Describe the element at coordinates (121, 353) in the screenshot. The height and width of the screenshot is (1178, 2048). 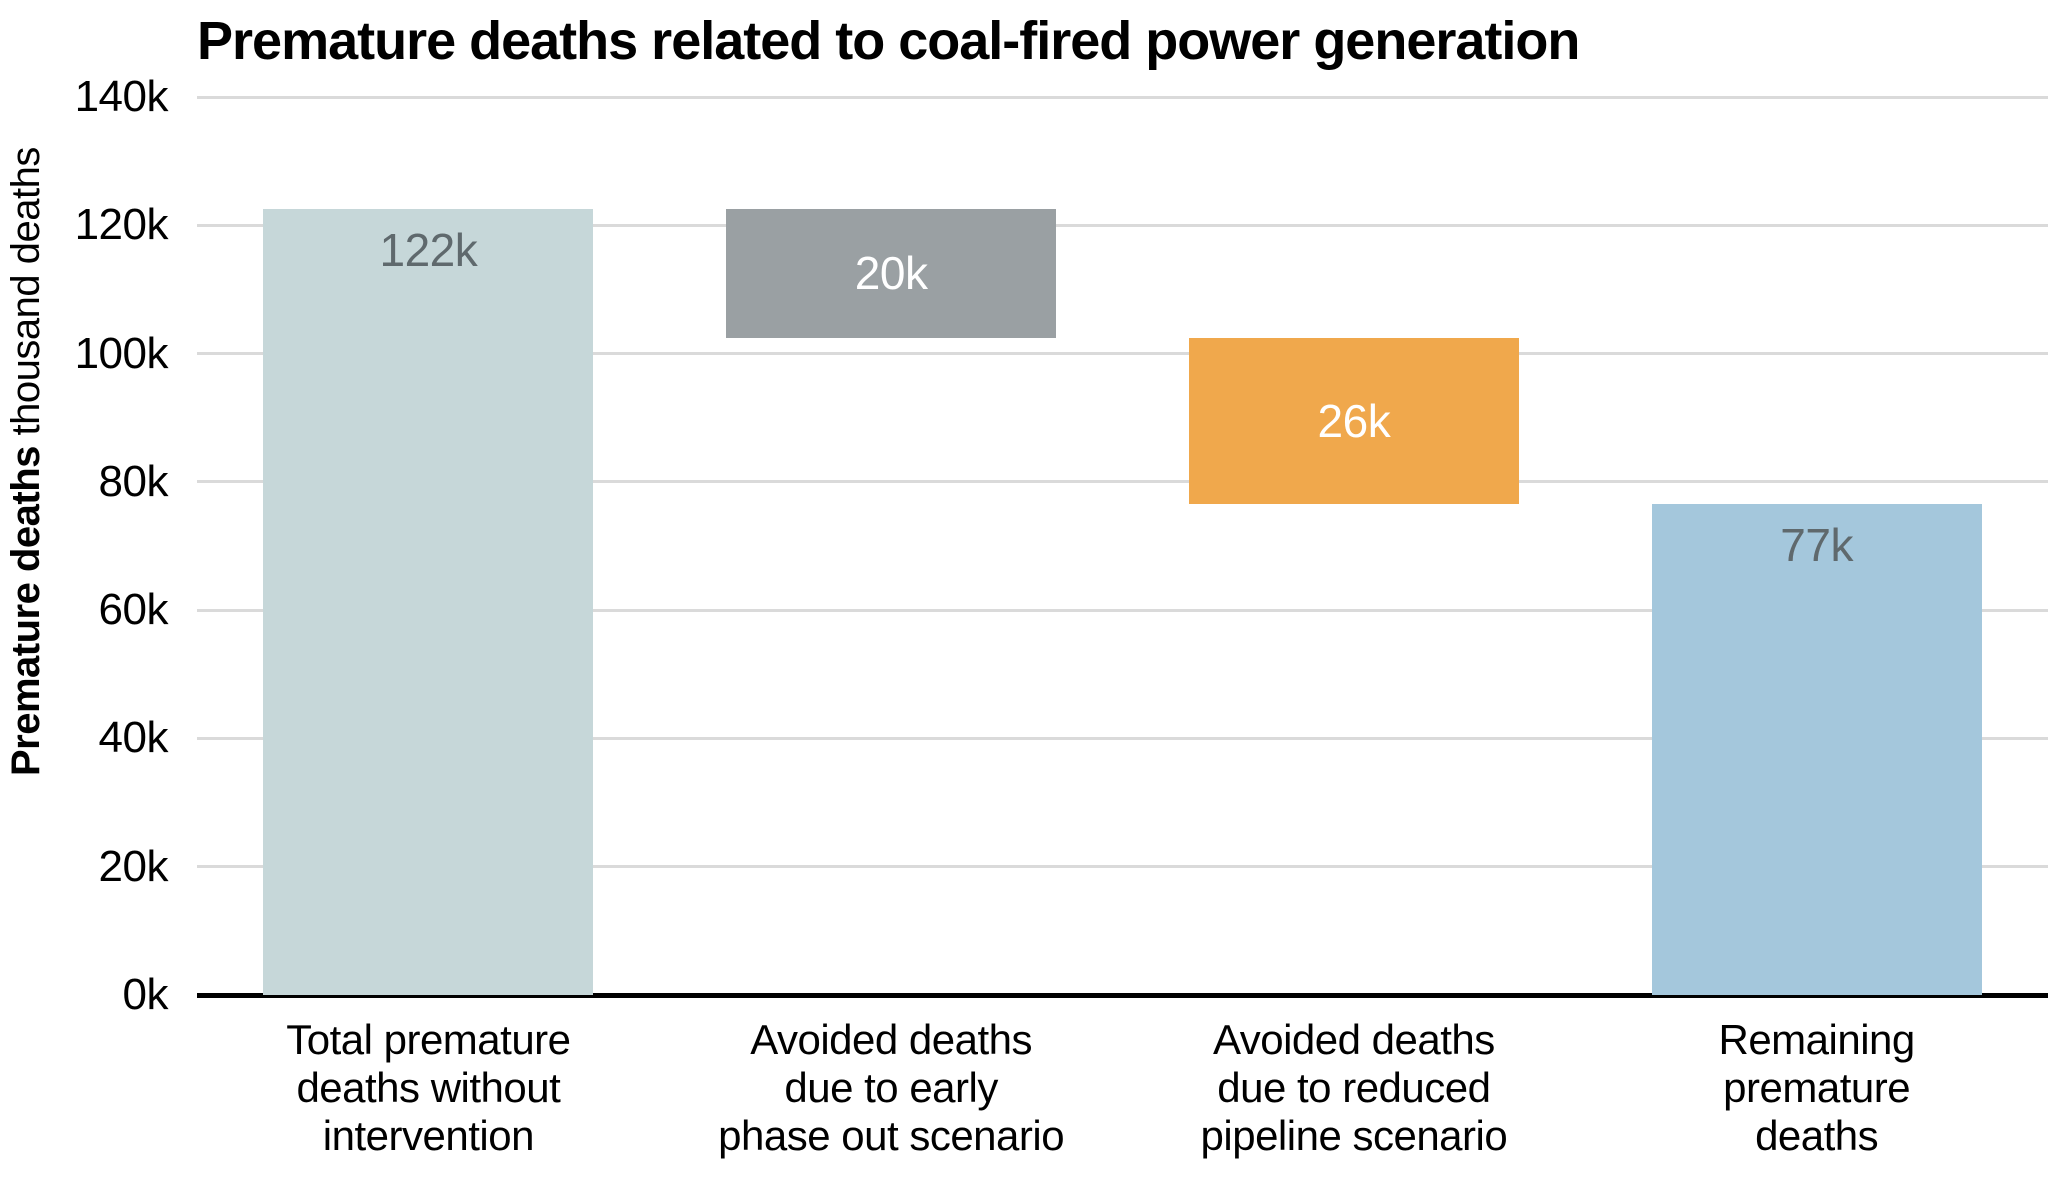
I see `y-tick-label-100k: 100k` at that location.